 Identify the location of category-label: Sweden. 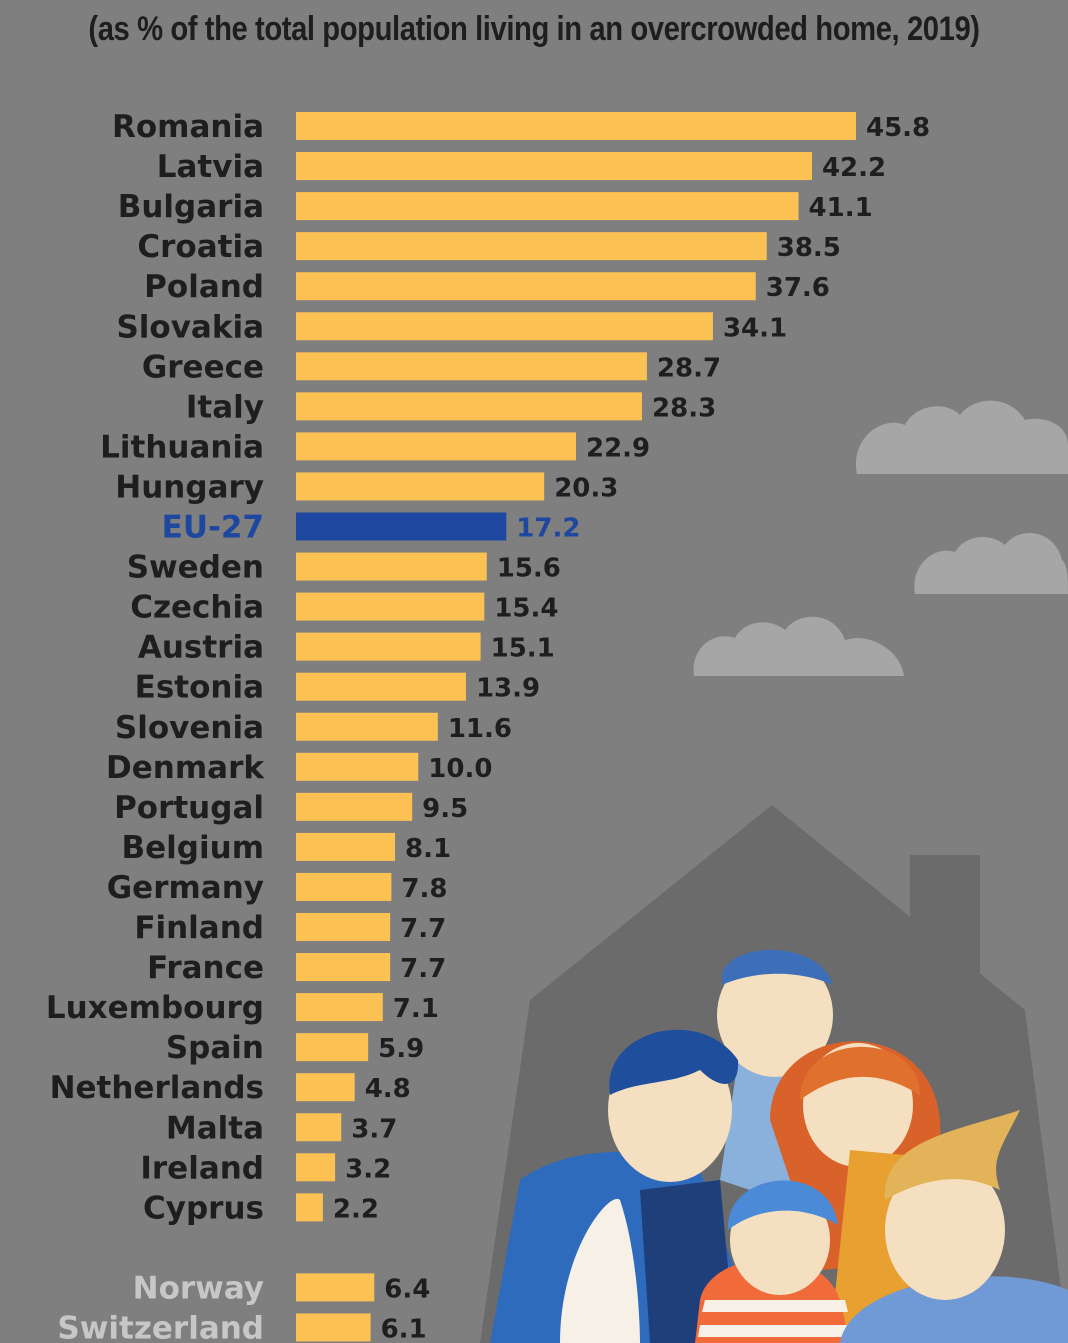
(195, 568).